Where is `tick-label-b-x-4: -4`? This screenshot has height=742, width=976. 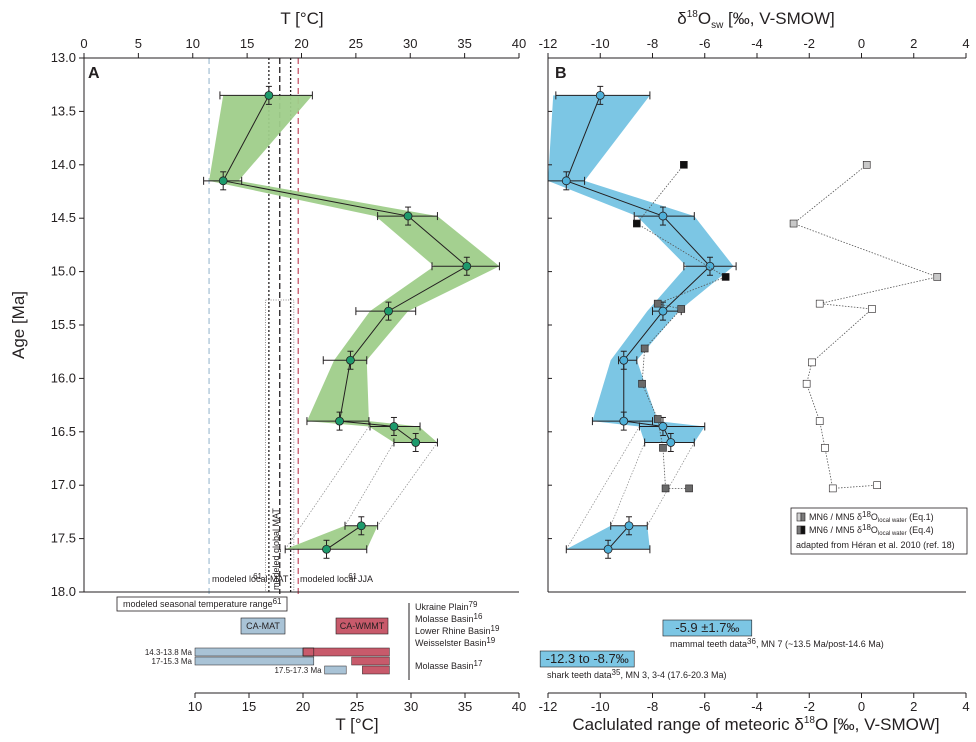
tick-label-b-x-4: -4 is located at coordinates (757, 43).